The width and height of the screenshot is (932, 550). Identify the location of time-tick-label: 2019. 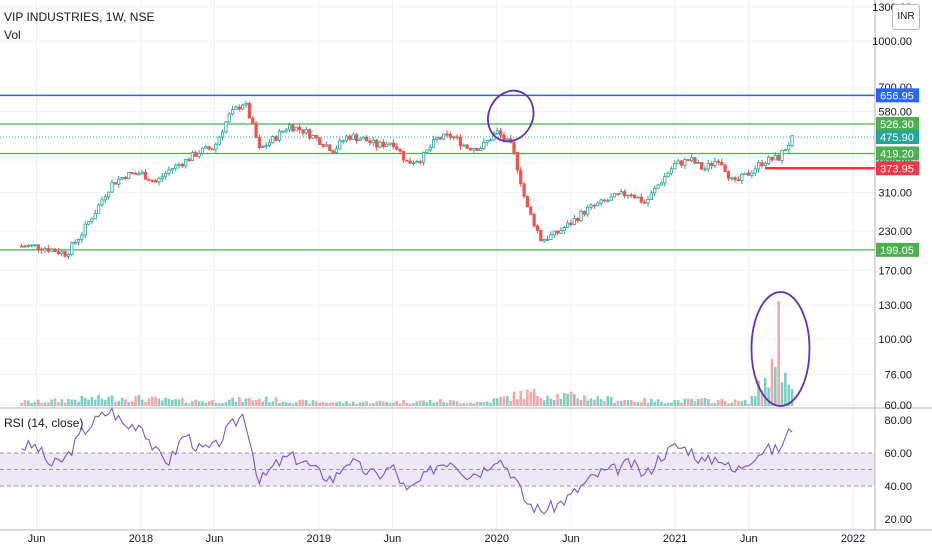
(319, 539).